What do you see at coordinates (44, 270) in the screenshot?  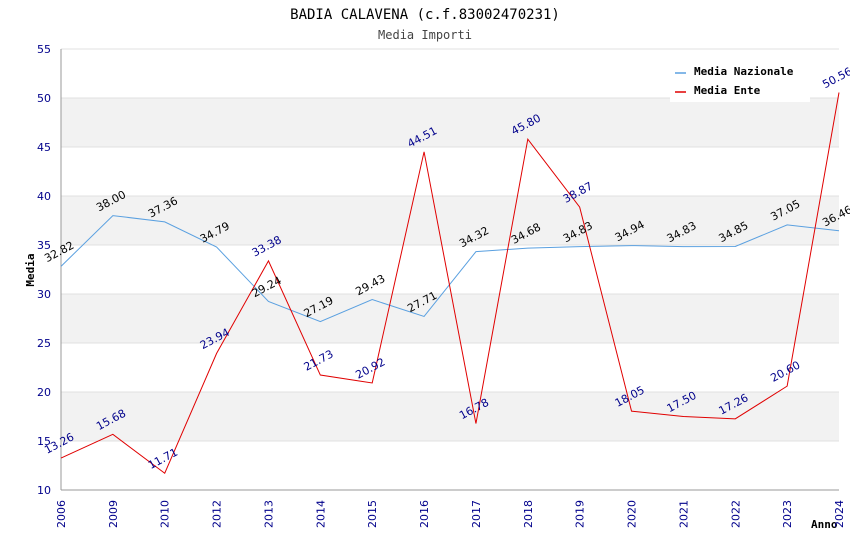 I see `y-tick-labels: 10 15 20 25 30 35 40 45 50 55` at bounding box center [44, 270].